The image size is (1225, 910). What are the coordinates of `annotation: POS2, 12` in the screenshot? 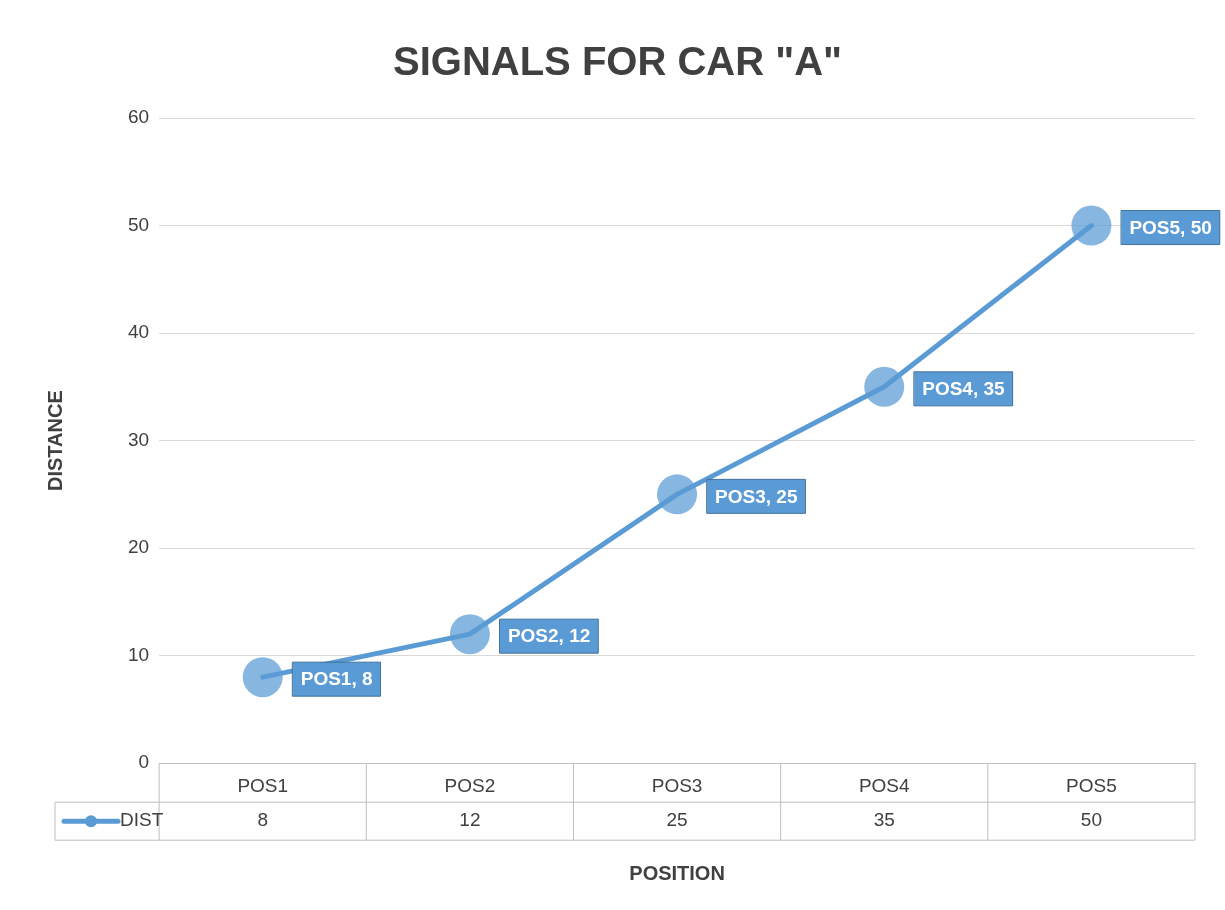 It's located at (549, 636).